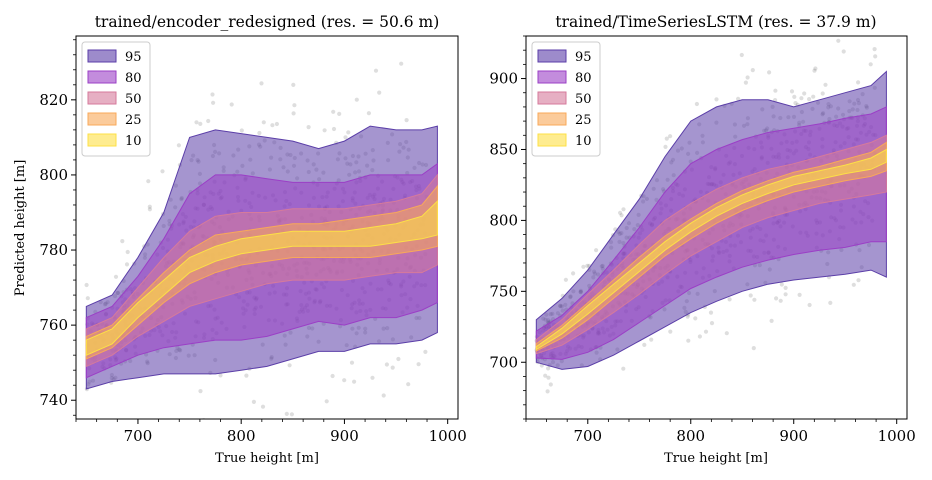 This screenshot has width=932, height=480. What do you see at coordinates (57, 227) in the screenshot?
I see `left-y-axis: 740 760 780 800 820` at bounding box center [57, 227].